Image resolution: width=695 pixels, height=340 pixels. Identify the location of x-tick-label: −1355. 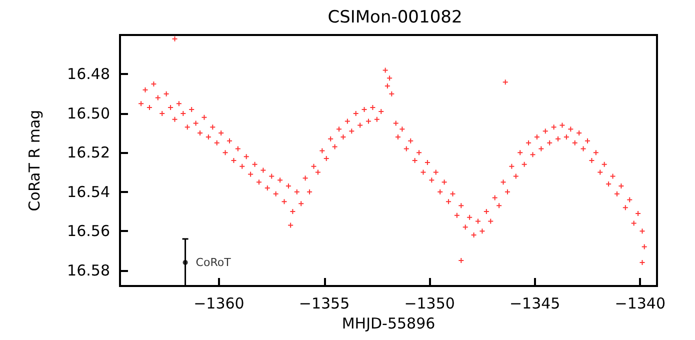
(324, 303).